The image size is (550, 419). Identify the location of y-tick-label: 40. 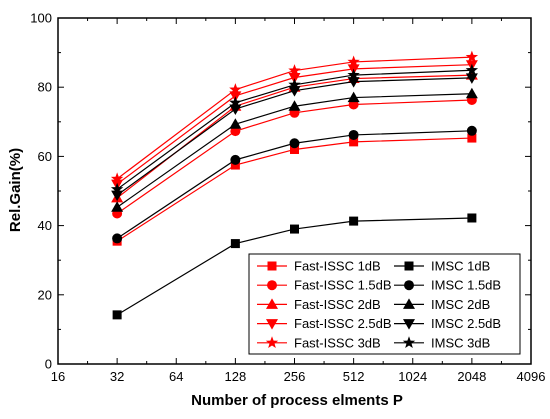
(45, 225).